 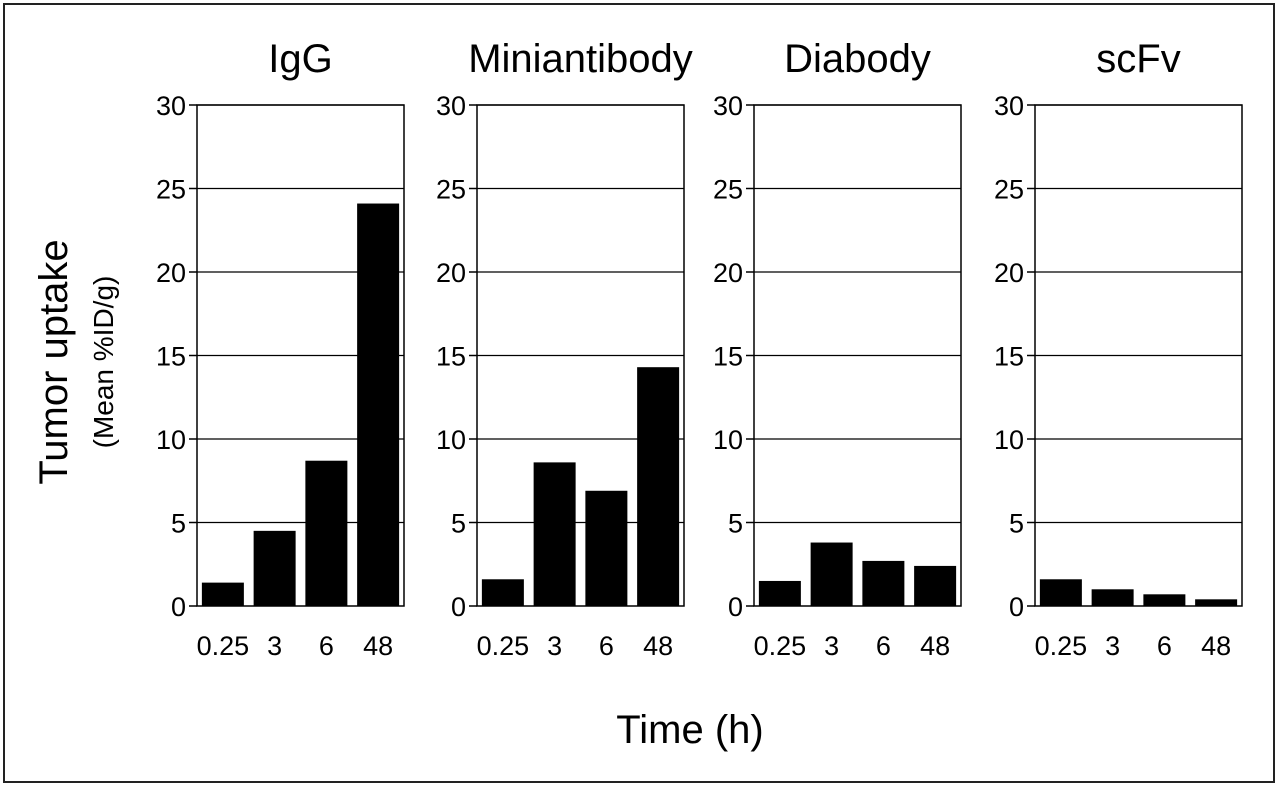 I want to click on x-axis-label: Time (h), so click(x=689, y=730).